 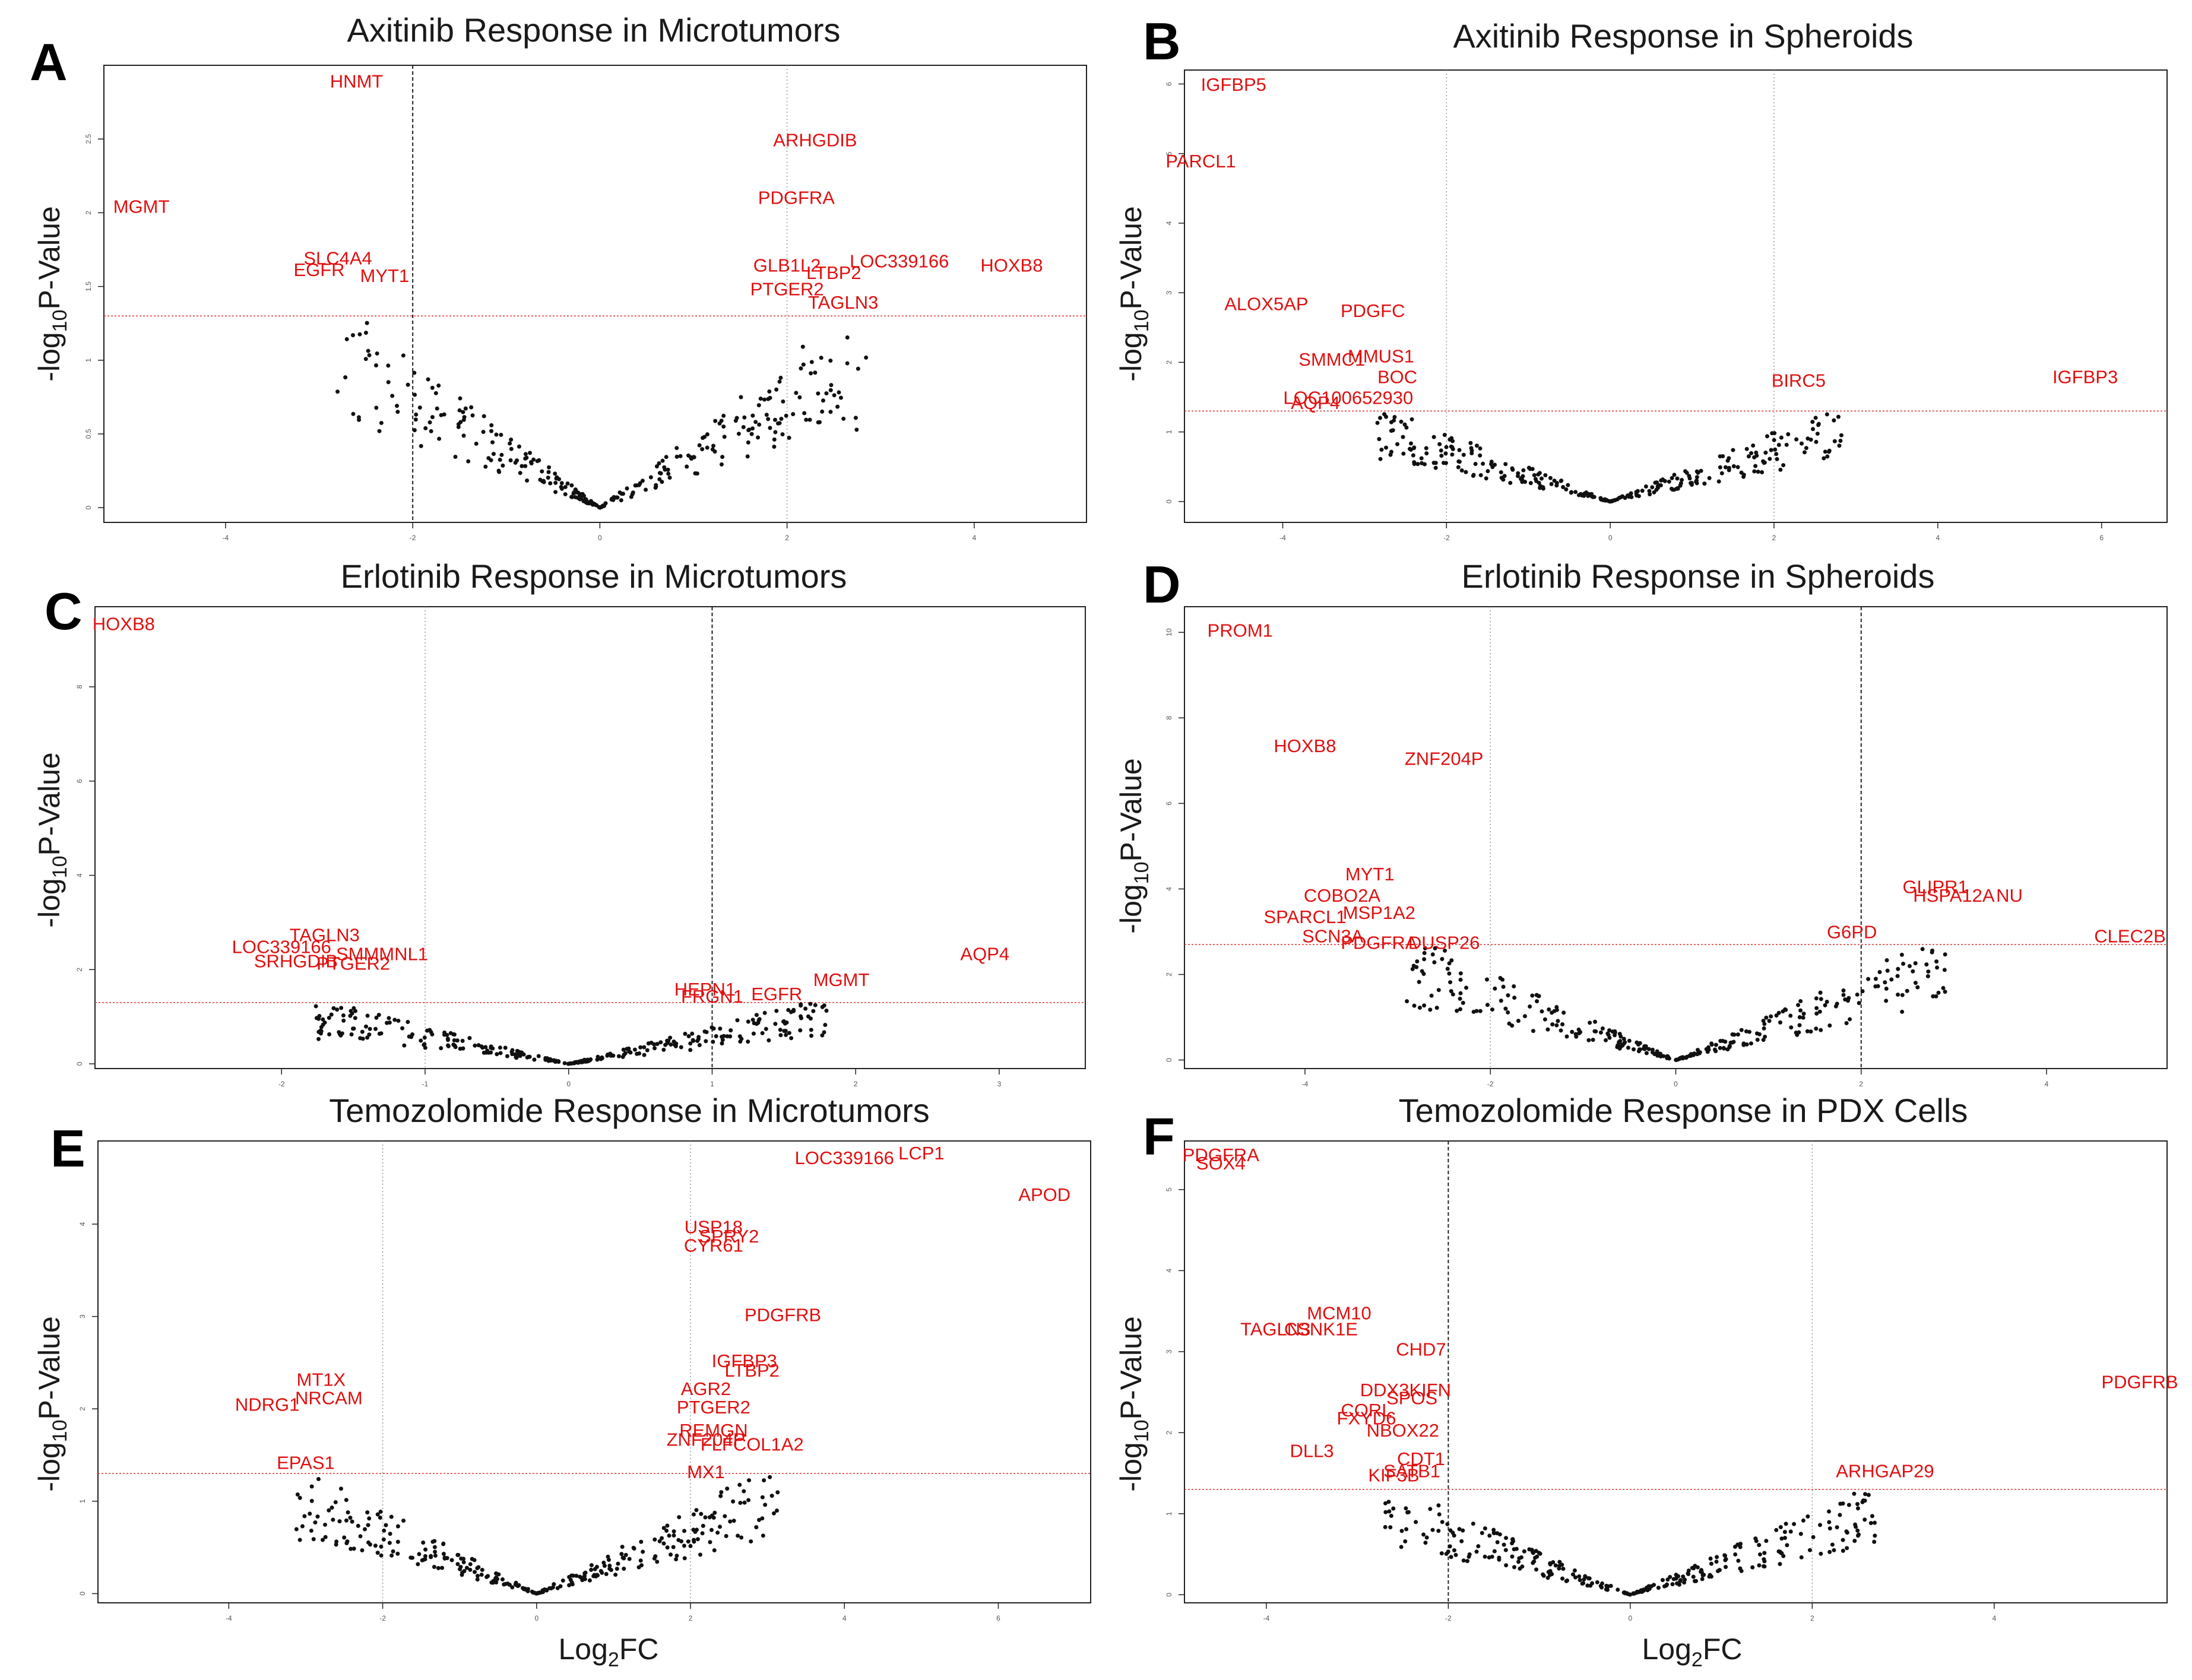 I want to click on x-tick-label-d: -2, so click(x=1490, y=1084).